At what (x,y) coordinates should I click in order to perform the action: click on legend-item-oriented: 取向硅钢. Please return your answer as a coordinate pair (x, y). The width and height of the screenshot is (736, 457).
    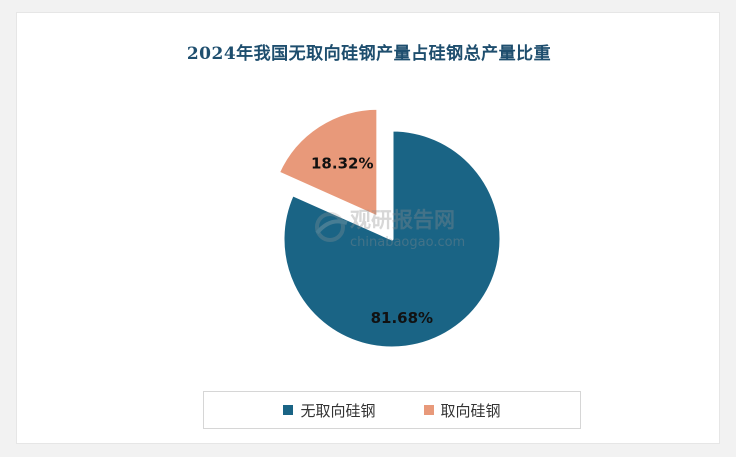
    Looking at the image, I should click on (462, 410).